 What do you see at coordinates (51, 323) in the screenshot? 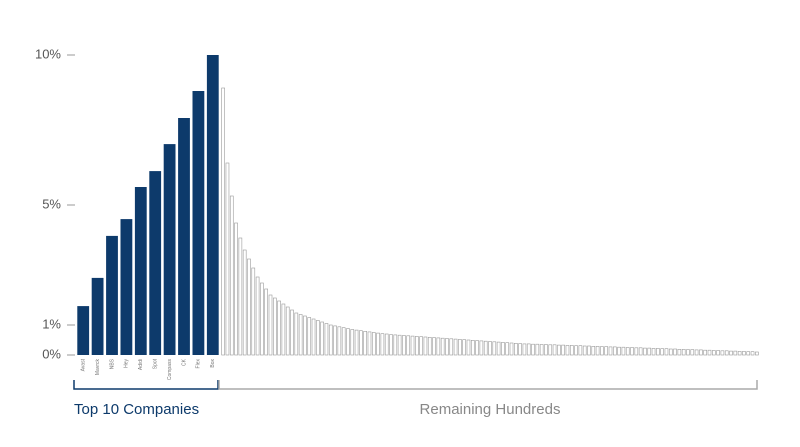
I see `y-tick-label: 1%` at bounding box center [51, 323].